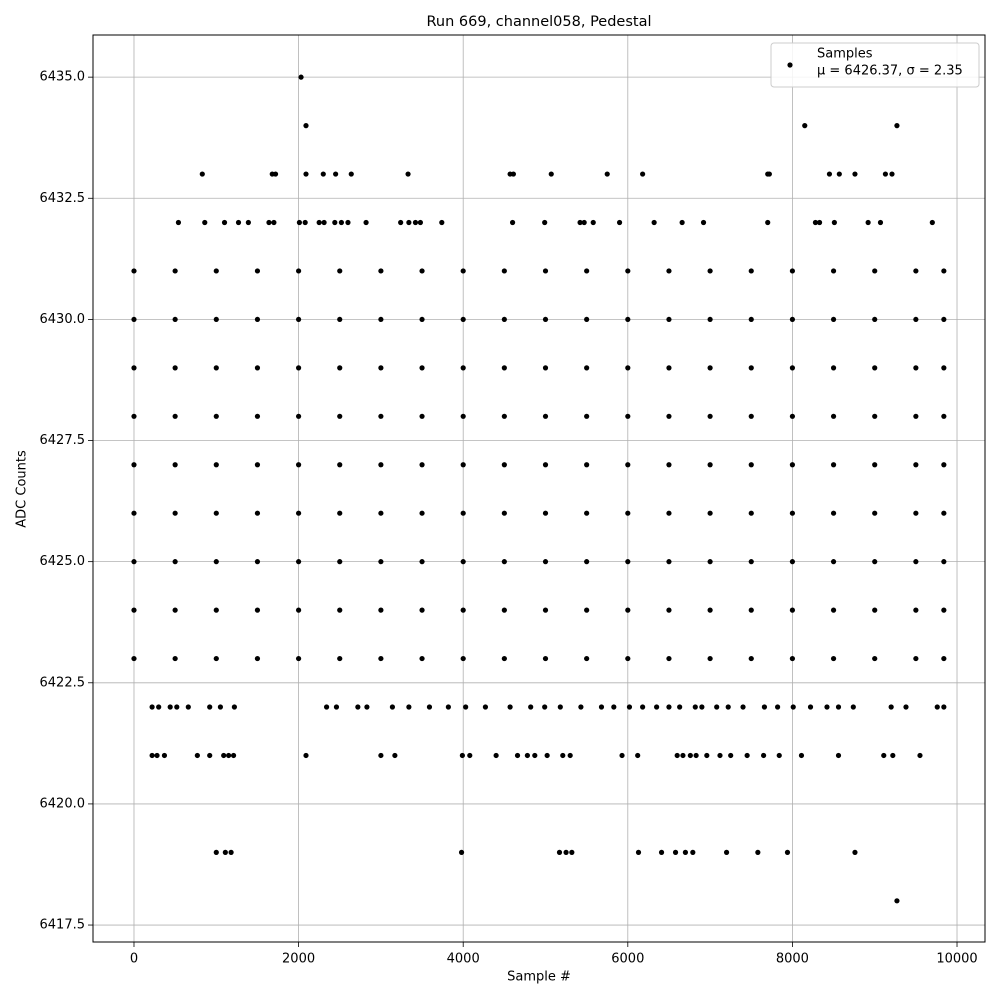 This screenshot has height=1000, width=1000. Describe the element at coordinates (63, 925) in the screenshot. I see `y-tick-label: 6417.5` at that location.